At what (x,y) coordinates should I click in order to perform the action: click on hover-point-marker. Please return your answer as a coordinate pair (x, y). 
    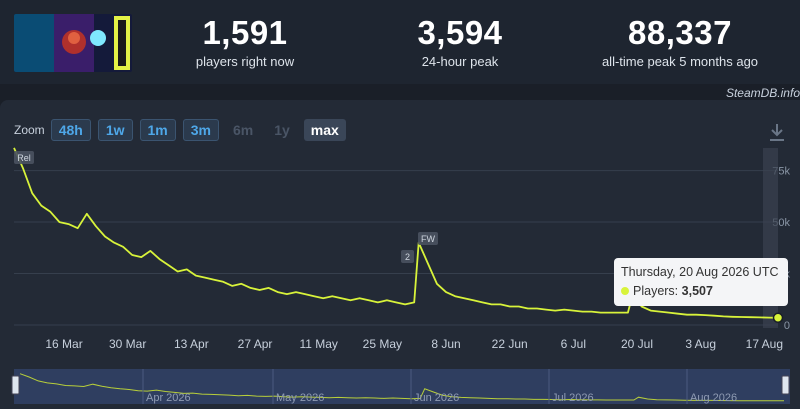
    Looking at the image, I should click on (778, 318).